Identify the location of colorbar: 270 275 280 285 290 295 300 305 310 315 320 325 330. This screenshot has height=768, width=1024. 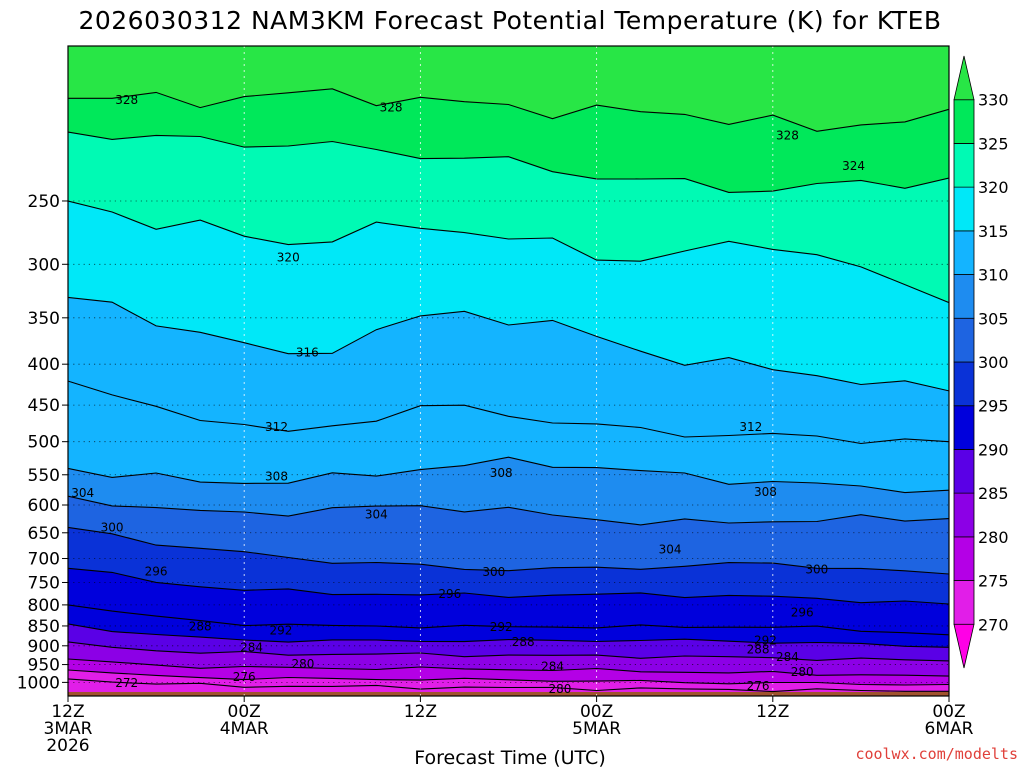
(981, 362).